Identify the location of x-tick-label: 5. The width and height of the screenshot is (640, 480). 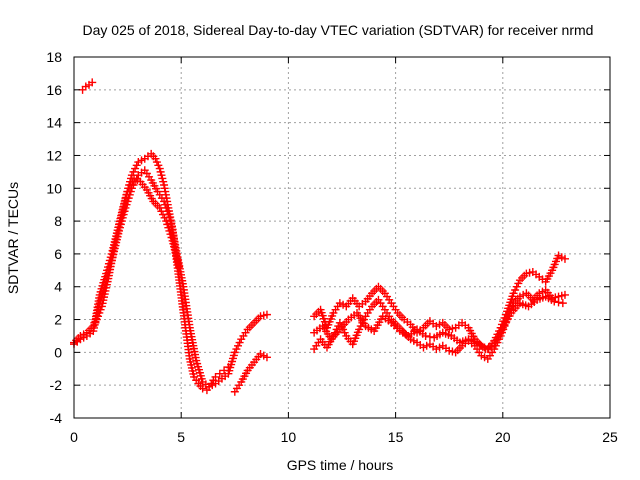
(181, 437).